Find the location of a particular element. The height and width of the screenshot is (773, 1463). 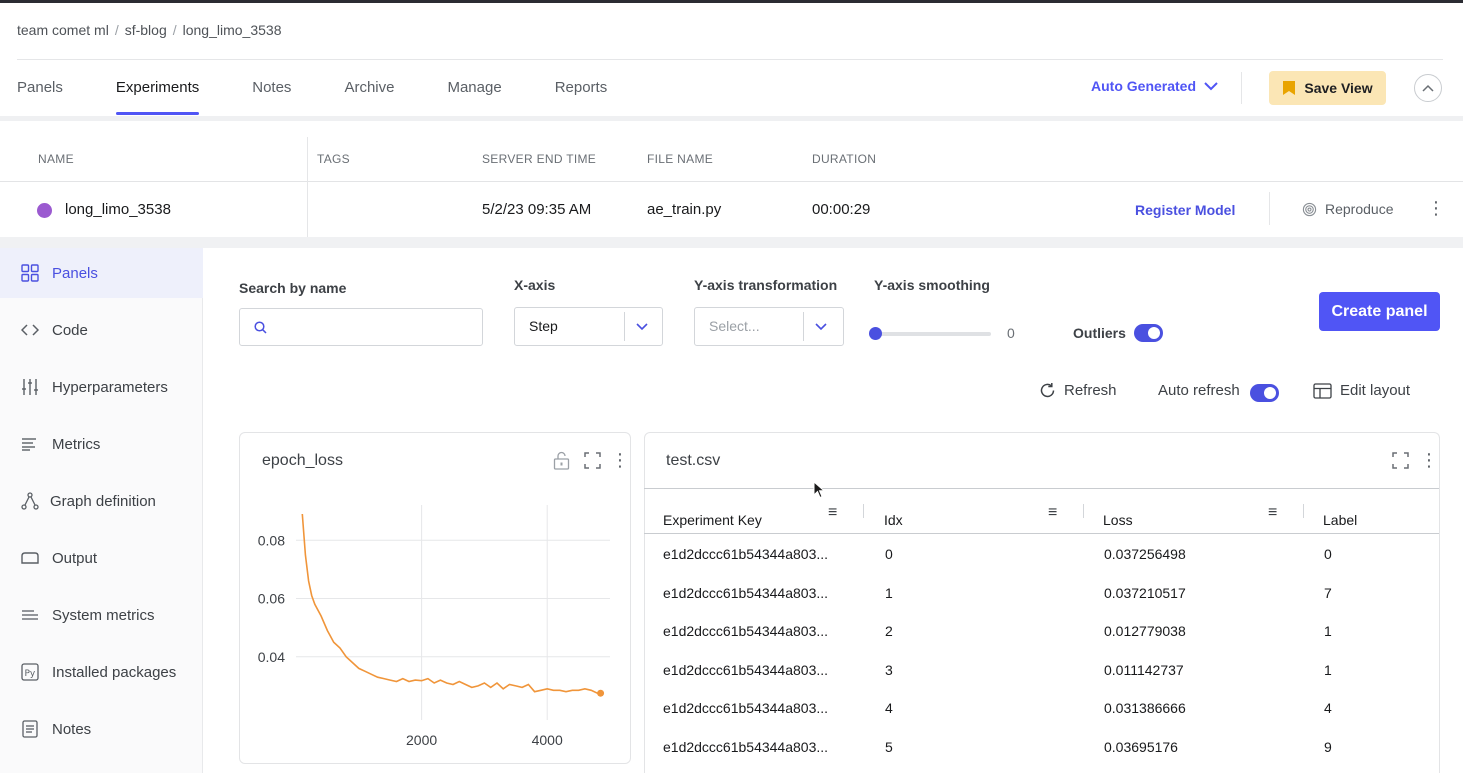

auto-refresh-label: Auto refresh is located at coordinates (1199, 390).